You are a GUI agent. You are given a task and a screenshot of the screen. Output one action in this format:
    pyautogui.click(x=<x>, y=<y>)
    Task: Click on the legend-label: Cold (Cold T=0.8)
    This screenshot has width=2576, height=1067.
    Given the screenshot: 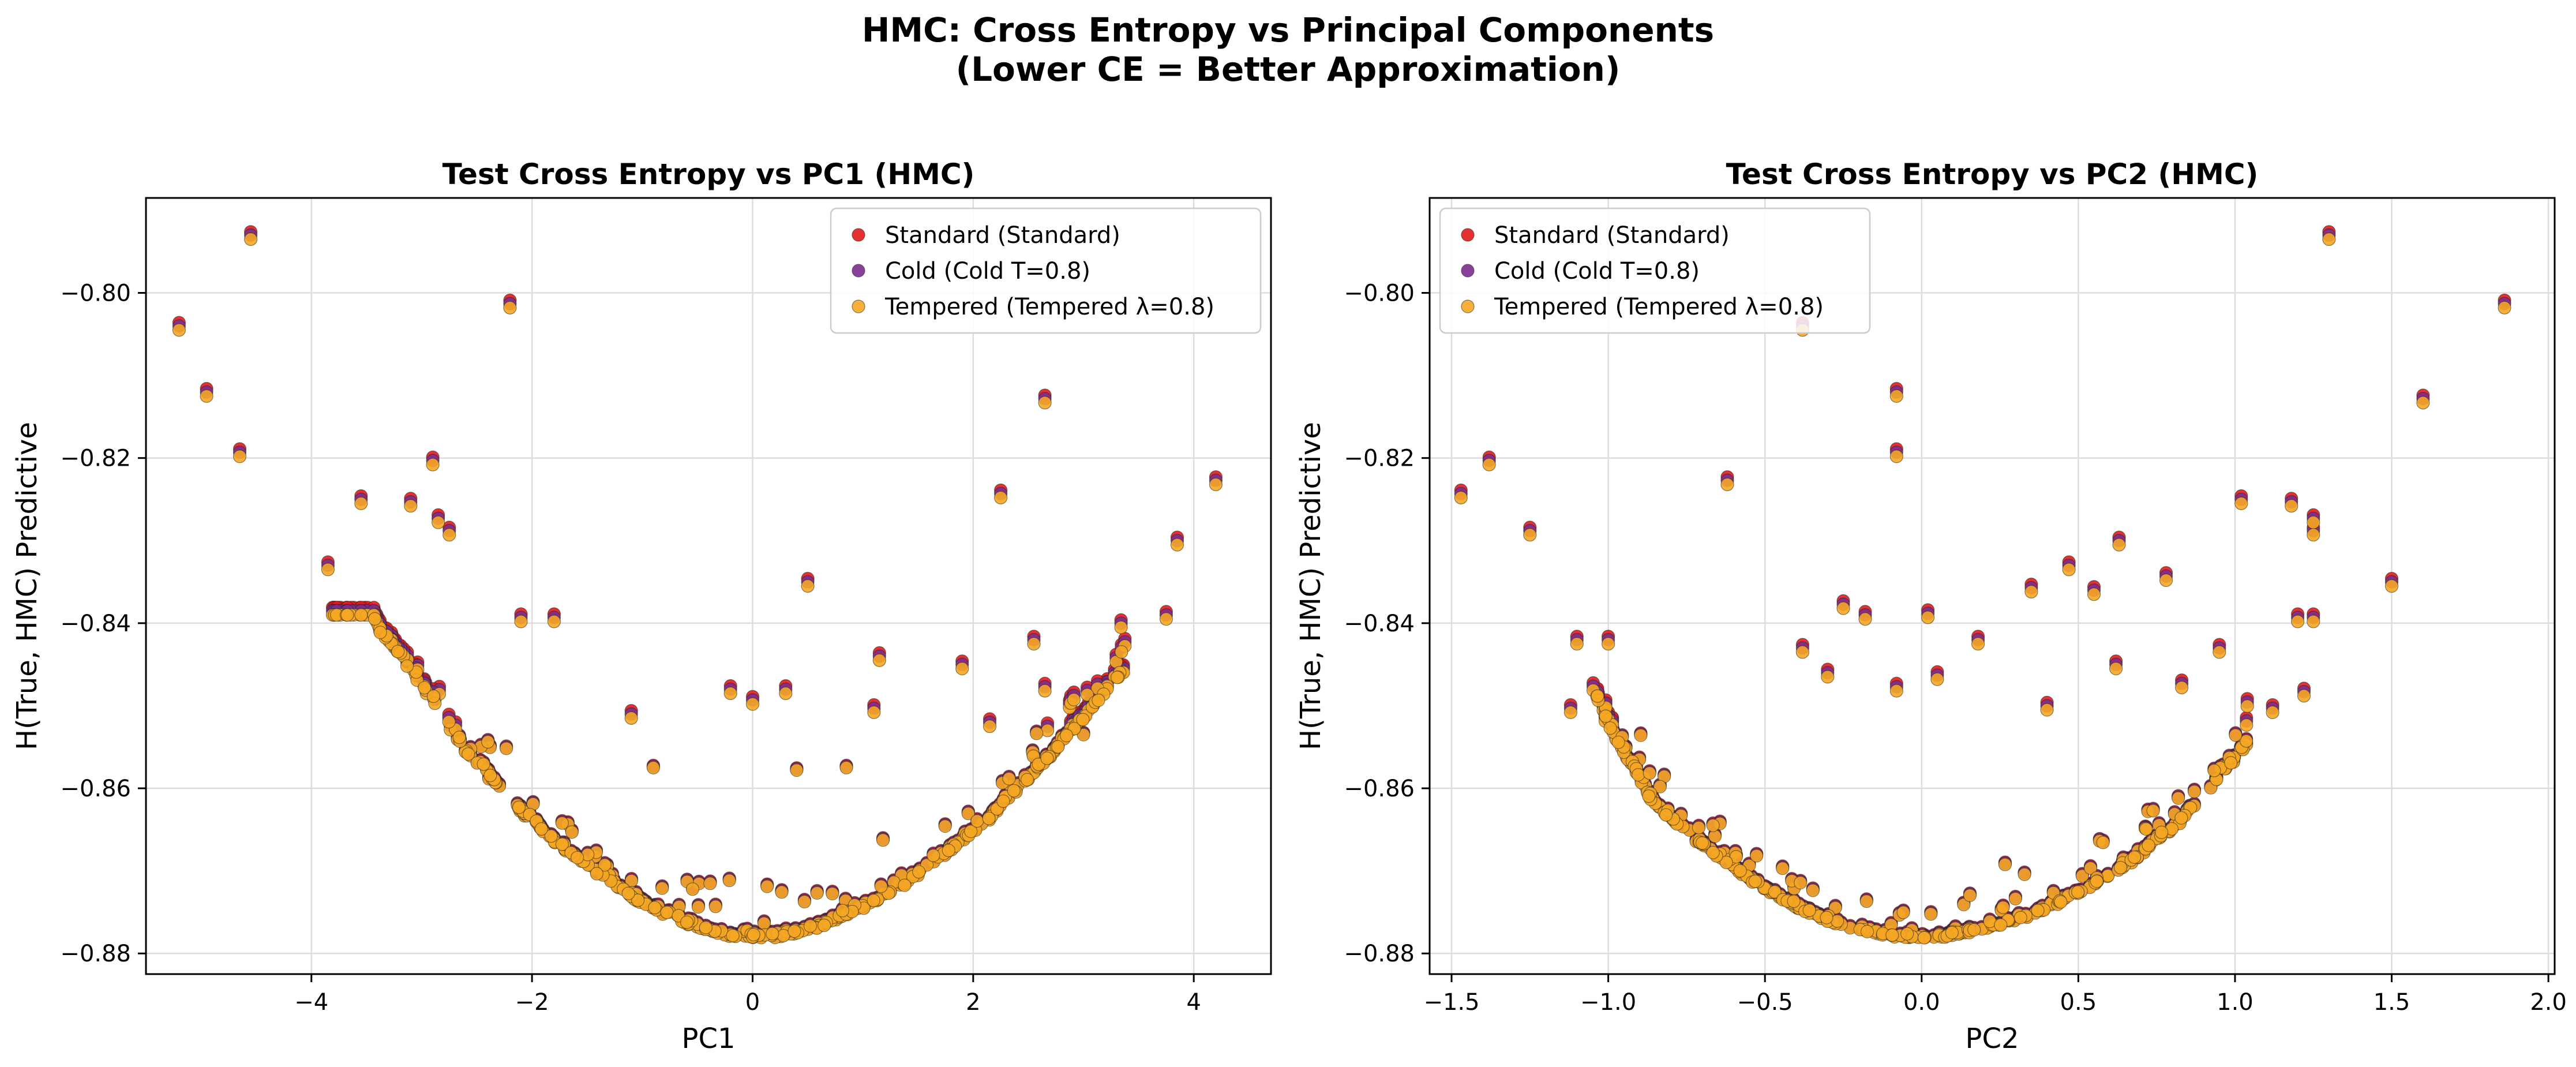 What is the action you would take?
    pyautogui.click(x=1597, y=271)
    